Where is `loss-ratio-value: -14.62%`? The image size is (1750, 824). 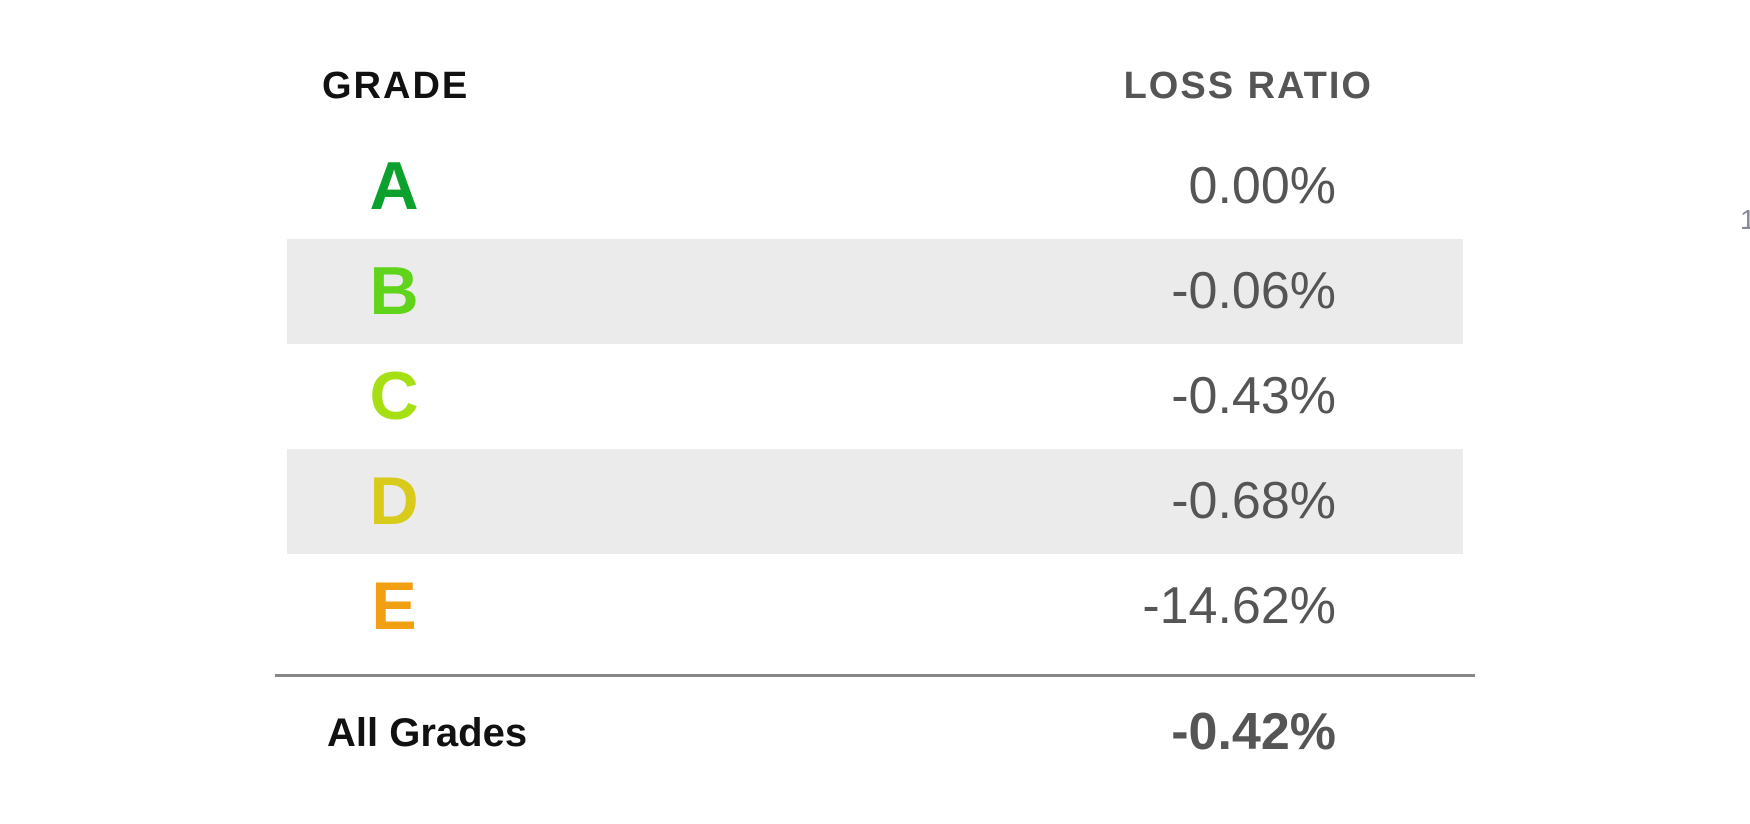
loss-ratio-value: -14.62% is located at coordinates (1239, 606).